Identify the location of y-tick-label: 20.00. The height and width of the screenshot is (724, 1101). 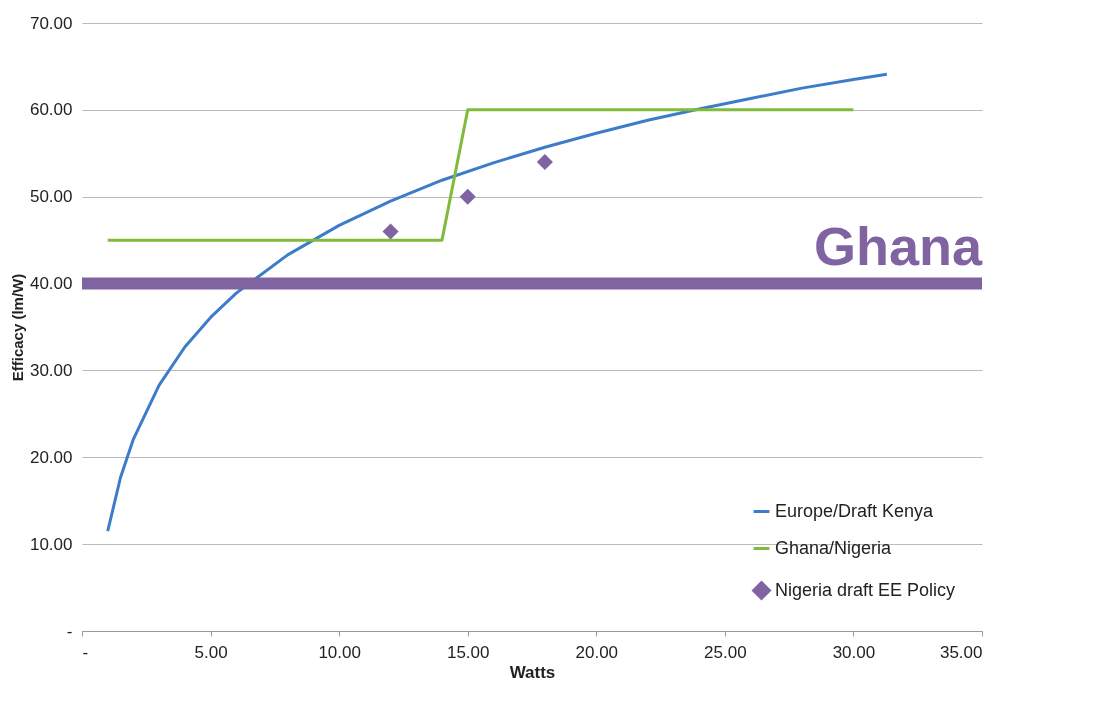
(51, 457).